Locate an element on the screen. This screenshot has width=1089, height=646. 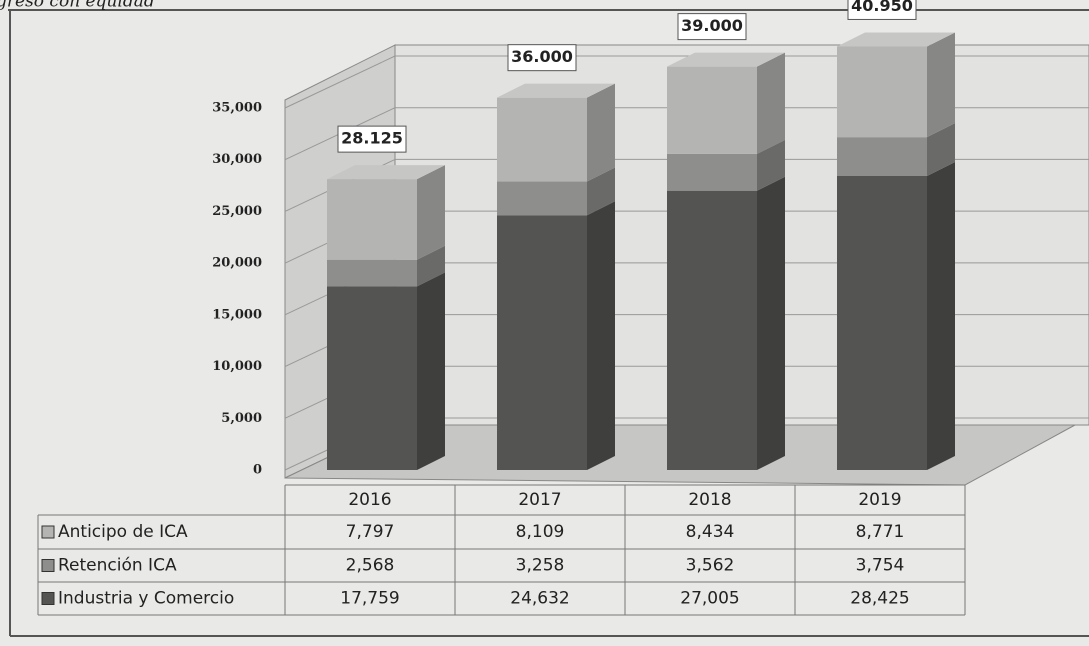
legend-label: Retención ICA is located at coordinates (117, 566).